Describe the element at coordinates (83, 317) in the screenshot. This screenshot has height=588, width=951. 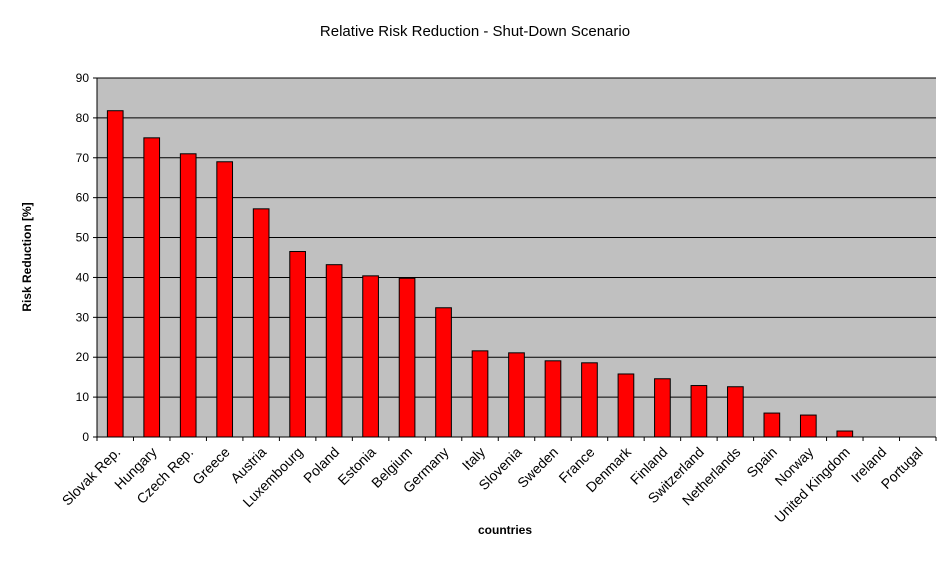
I see `y-tick-label: 30` at that location.